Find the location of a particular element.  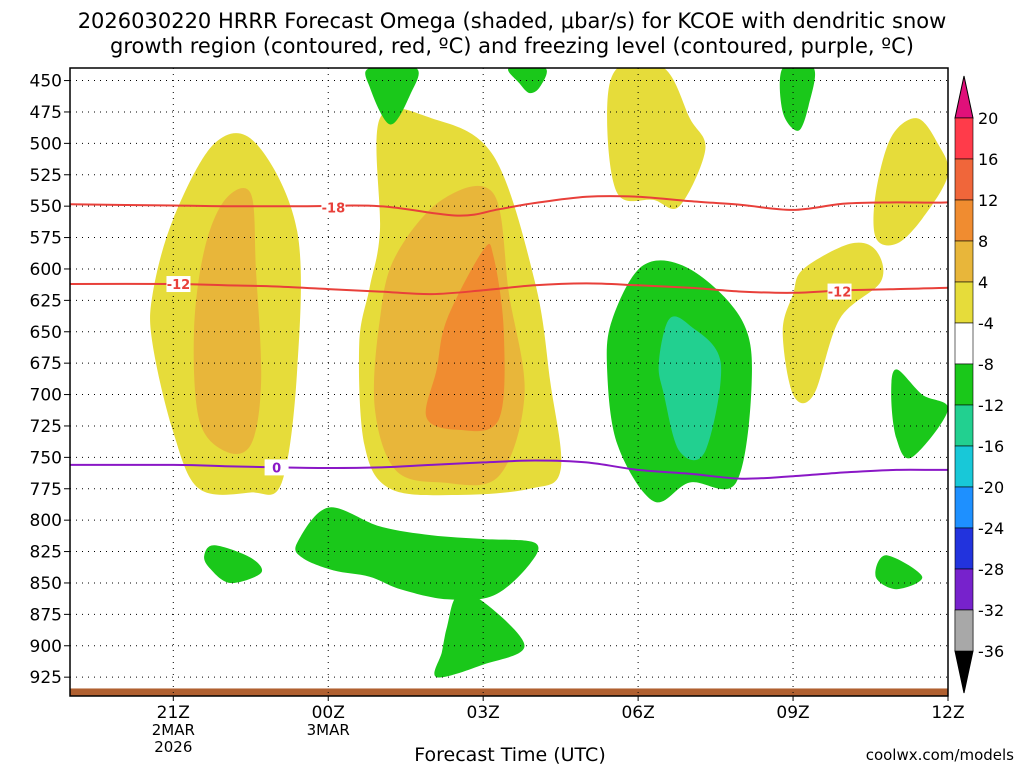

x-tick-label: 03Z is located at coordinates (483, 713).